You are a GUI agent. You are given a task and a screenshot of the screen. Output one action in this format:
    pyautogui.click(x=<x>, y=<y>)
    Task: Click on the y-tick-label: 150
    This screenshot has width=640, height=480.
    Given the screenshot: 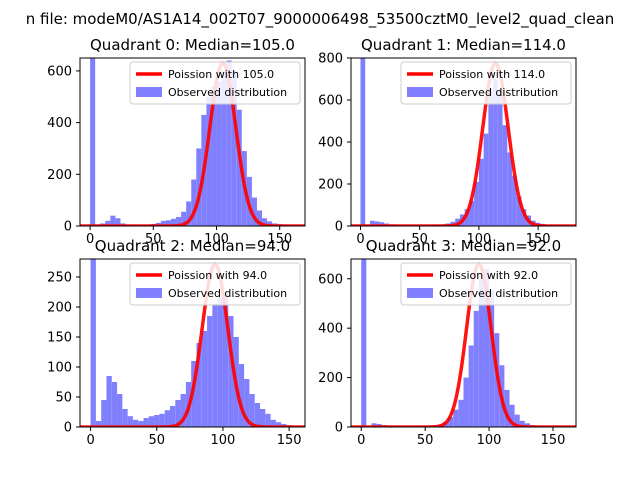 What is the action you would take?
    pyautogui.click(x=59, y=338)
    